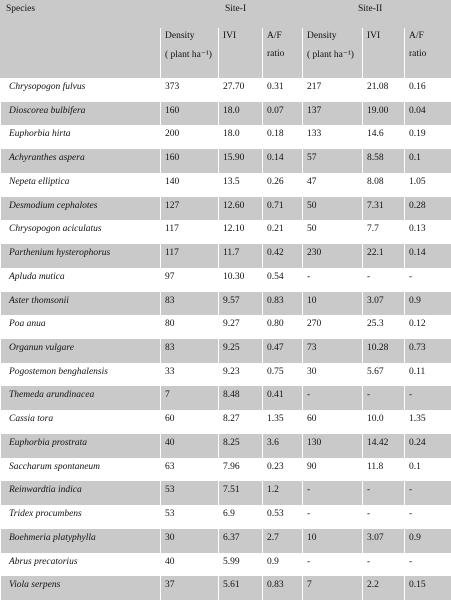  I want to click on table-cell: 0.53, so click(282, 517).